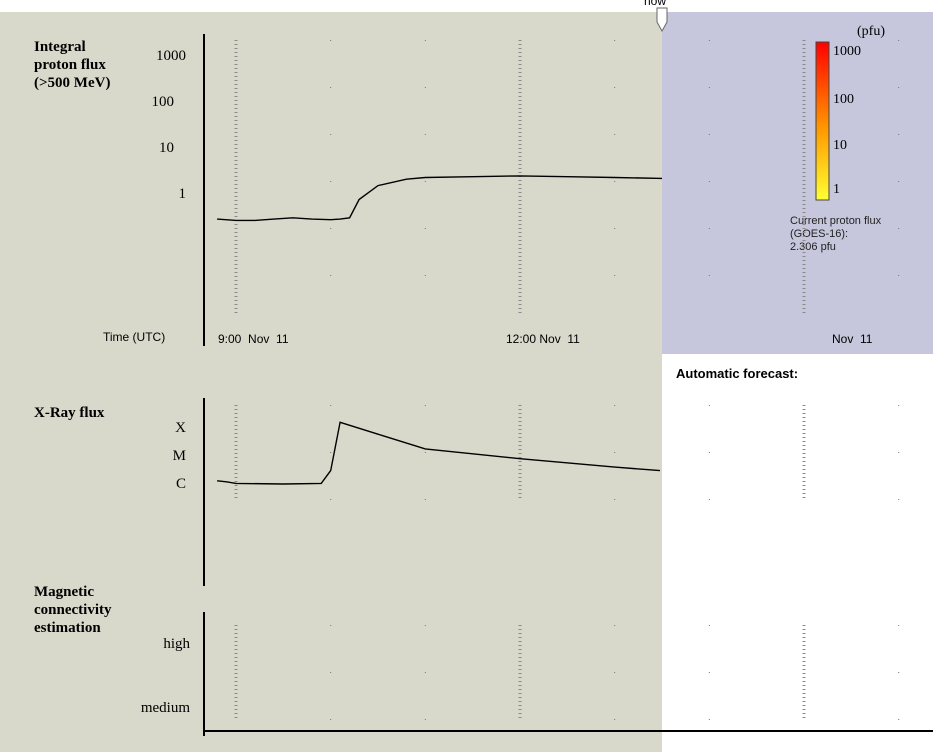 This screenshot has height=752, width=933. Describe the element at coordinates (813, 247) in the screenshot. I see `current-flux-value: 2.306 pfu` at that location.